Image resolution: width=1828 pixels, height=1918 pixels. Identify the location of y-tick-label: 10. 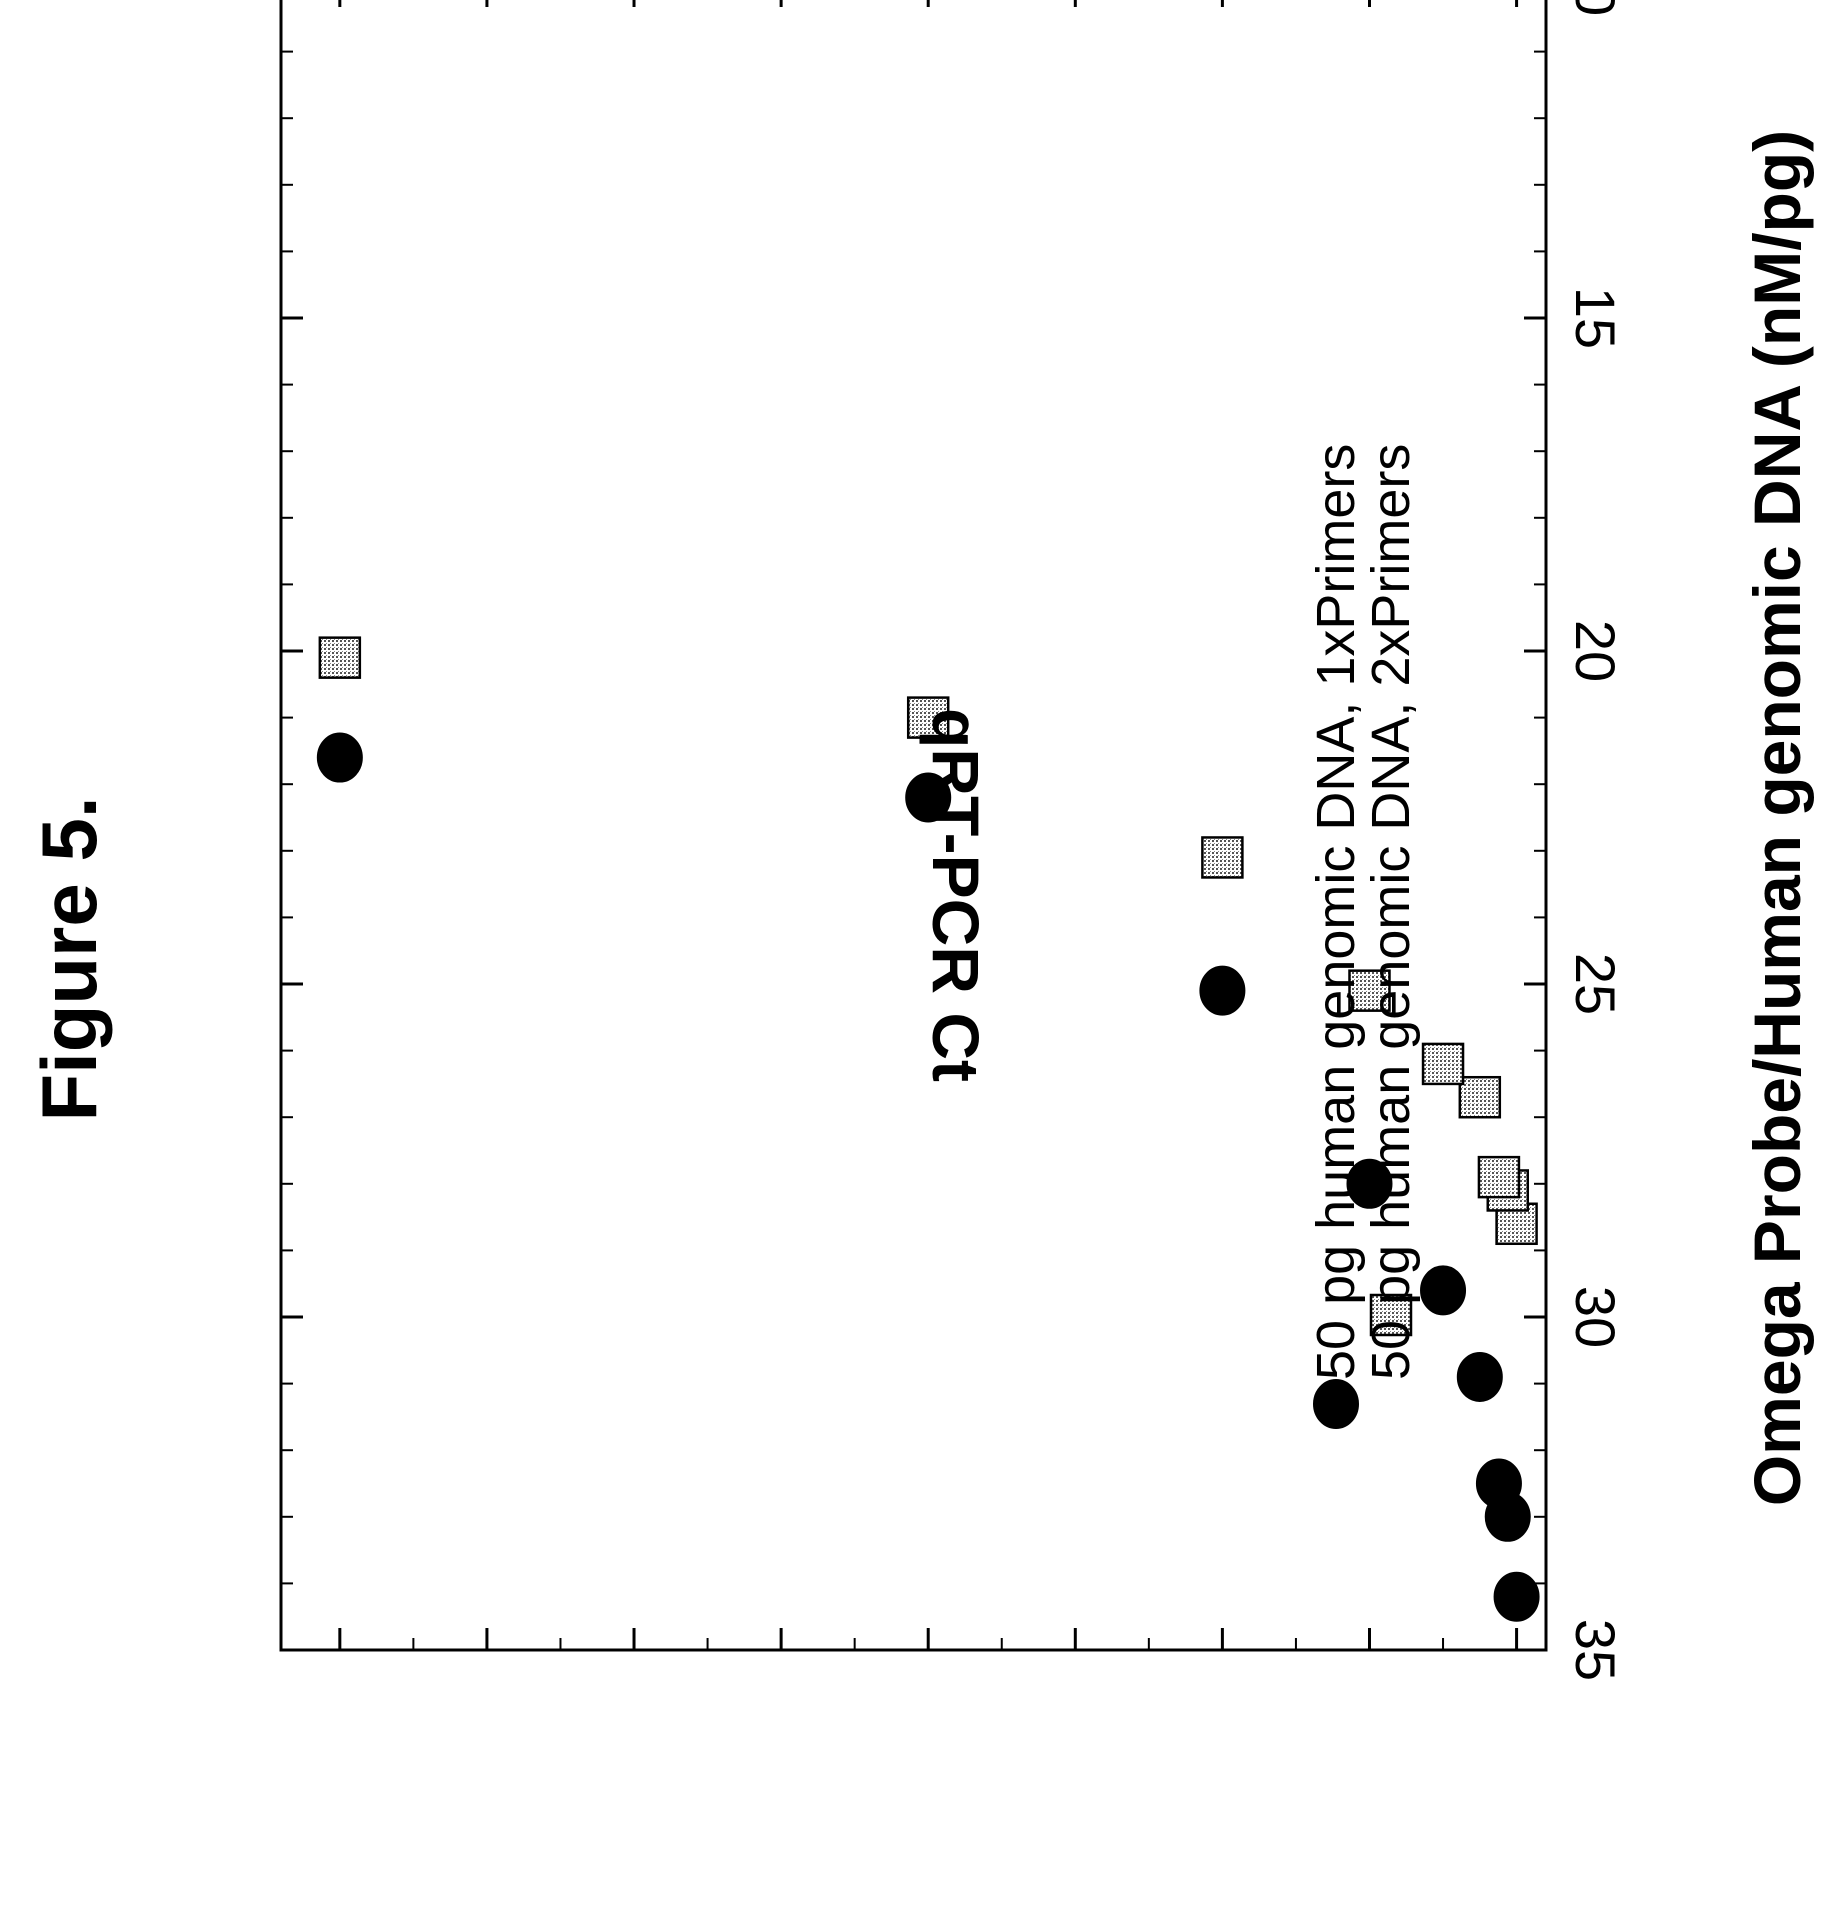
(1595, 8).